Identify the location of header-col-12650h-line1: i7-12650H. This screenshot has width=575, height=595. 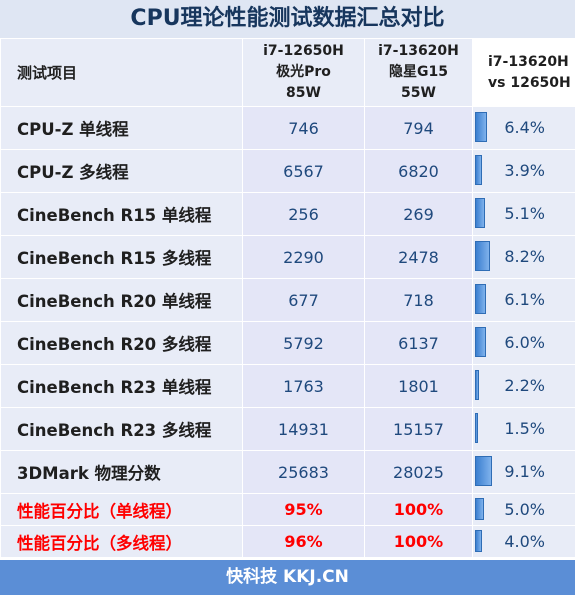
(303, 51).